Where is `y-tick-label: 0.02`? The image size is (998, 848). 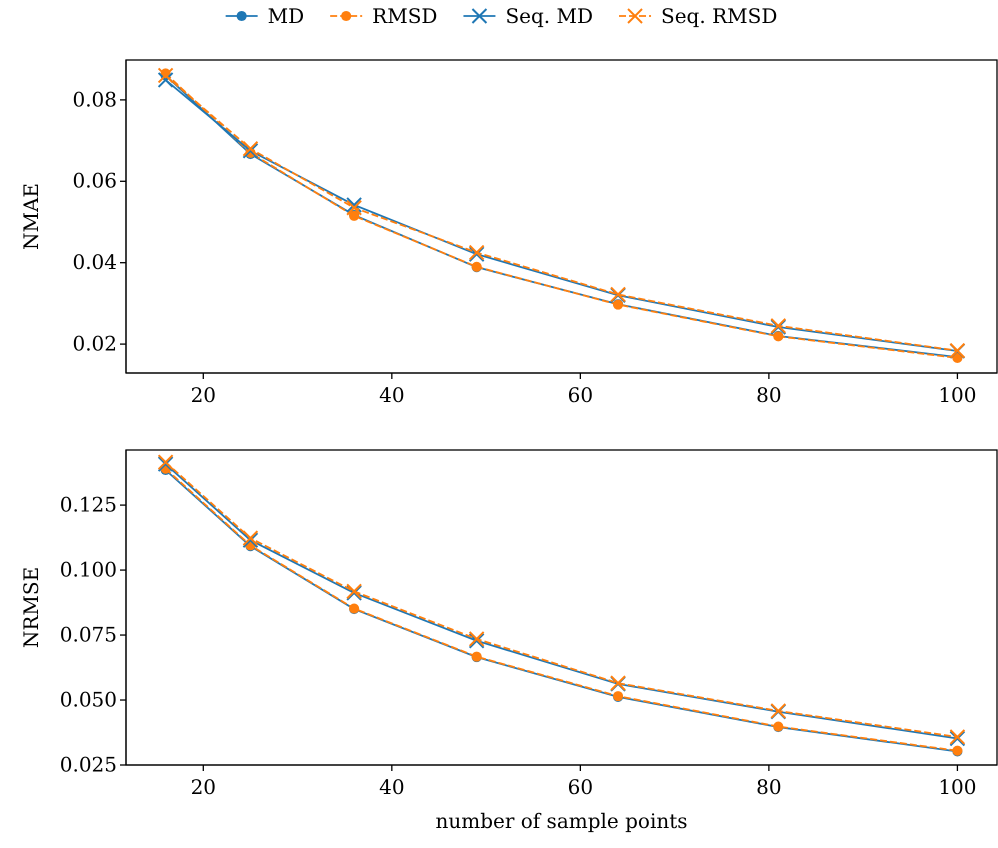
y-tick-label: 0.02 is located at coordinates (94, 344).